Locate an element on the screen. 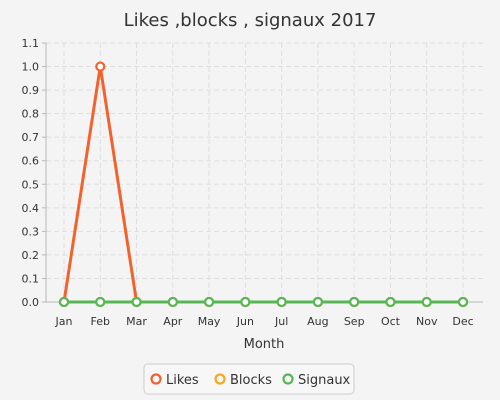 The image size is (500, 400). chart-title: Likes ,blocks , signaux 2017 is located at coordinates (250, 20).